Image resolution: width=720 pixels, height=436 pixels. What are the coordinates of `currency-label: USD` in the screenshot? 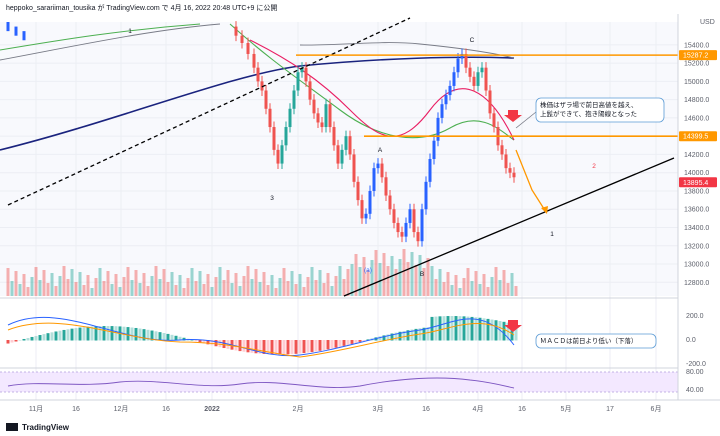 It's located at (707, 22).